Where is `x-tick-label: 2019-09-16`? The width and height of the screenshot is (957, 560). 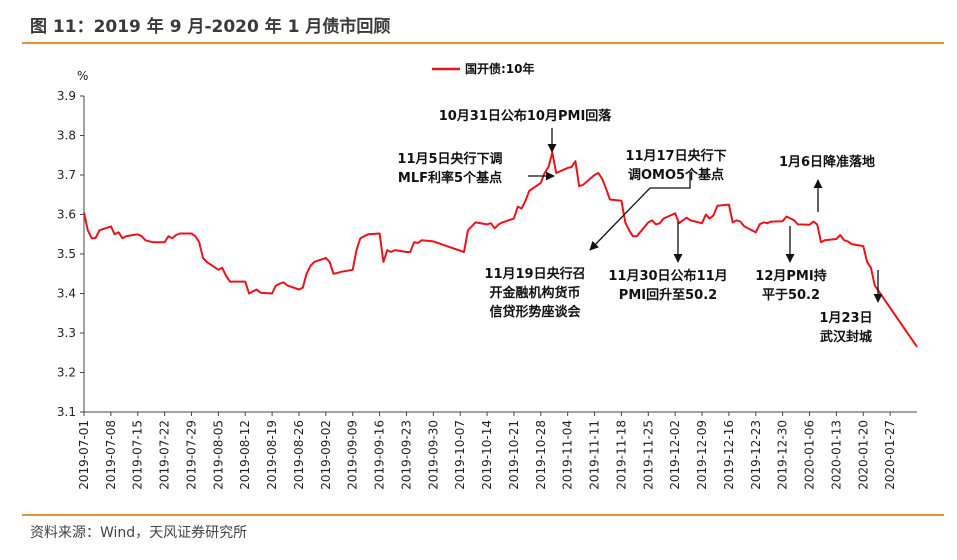 x-tick-label: 2019-09-16 is located at coordinates (380, 455).